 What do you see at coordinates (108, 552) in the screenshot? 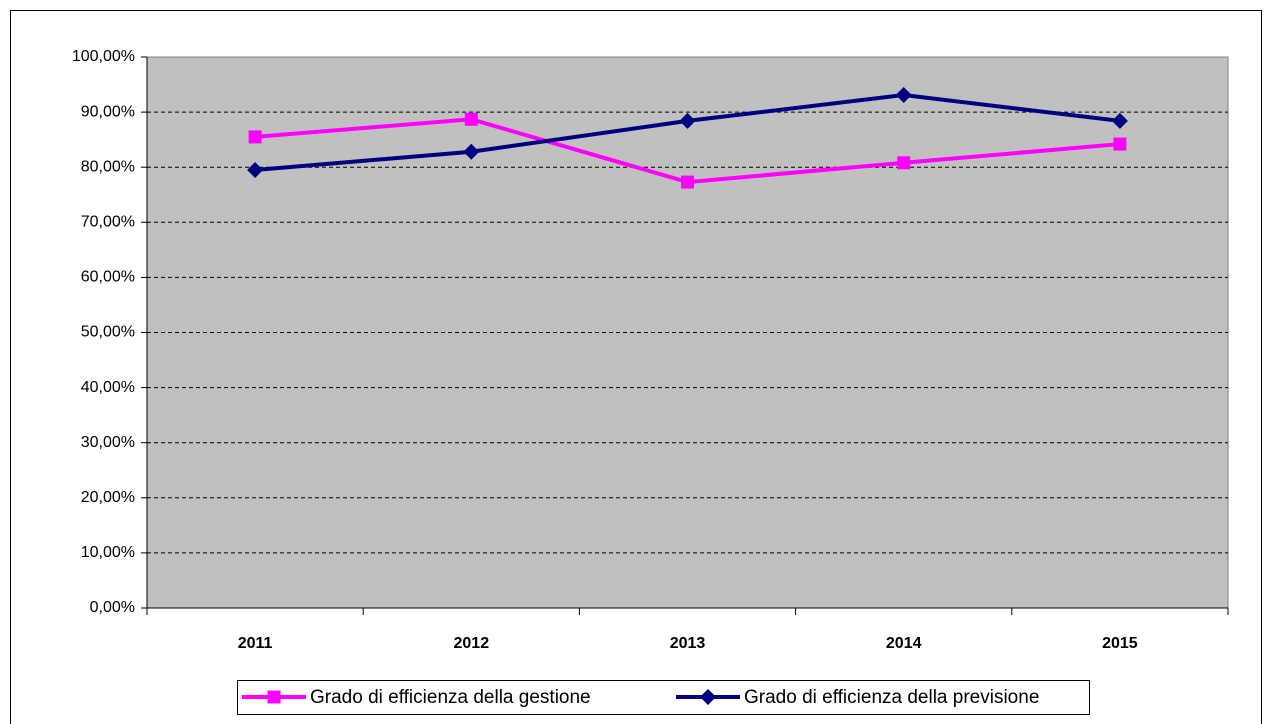
I see `y-tick-label: 10,00%` at bounding box center [108, 552].